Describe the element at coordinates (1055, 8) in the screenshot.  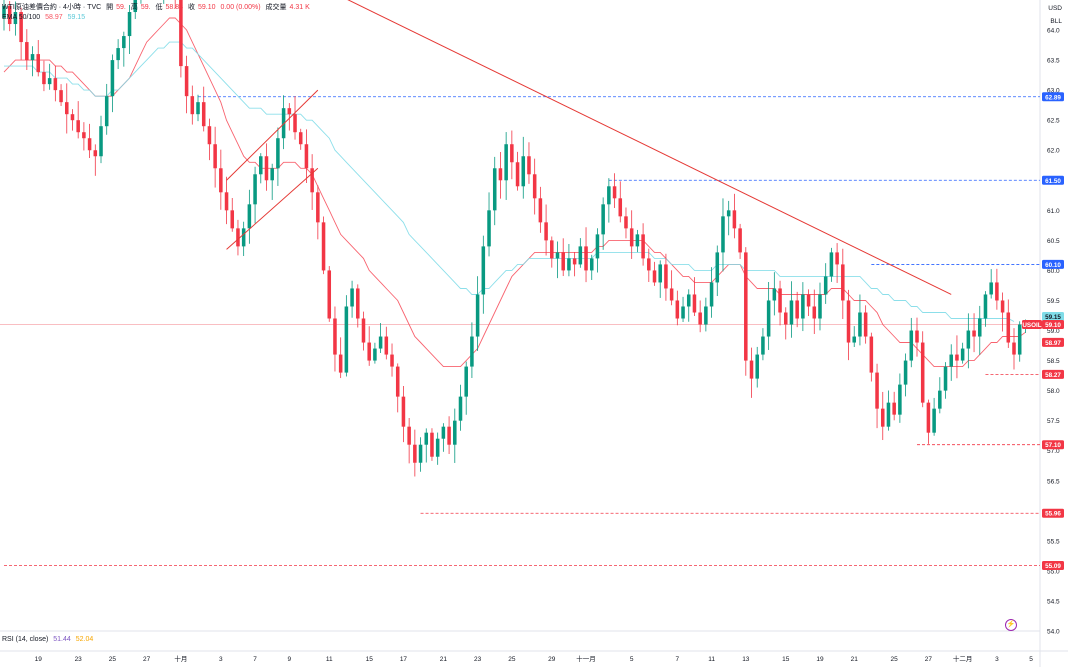
I see `currency-label: USD` at that location.